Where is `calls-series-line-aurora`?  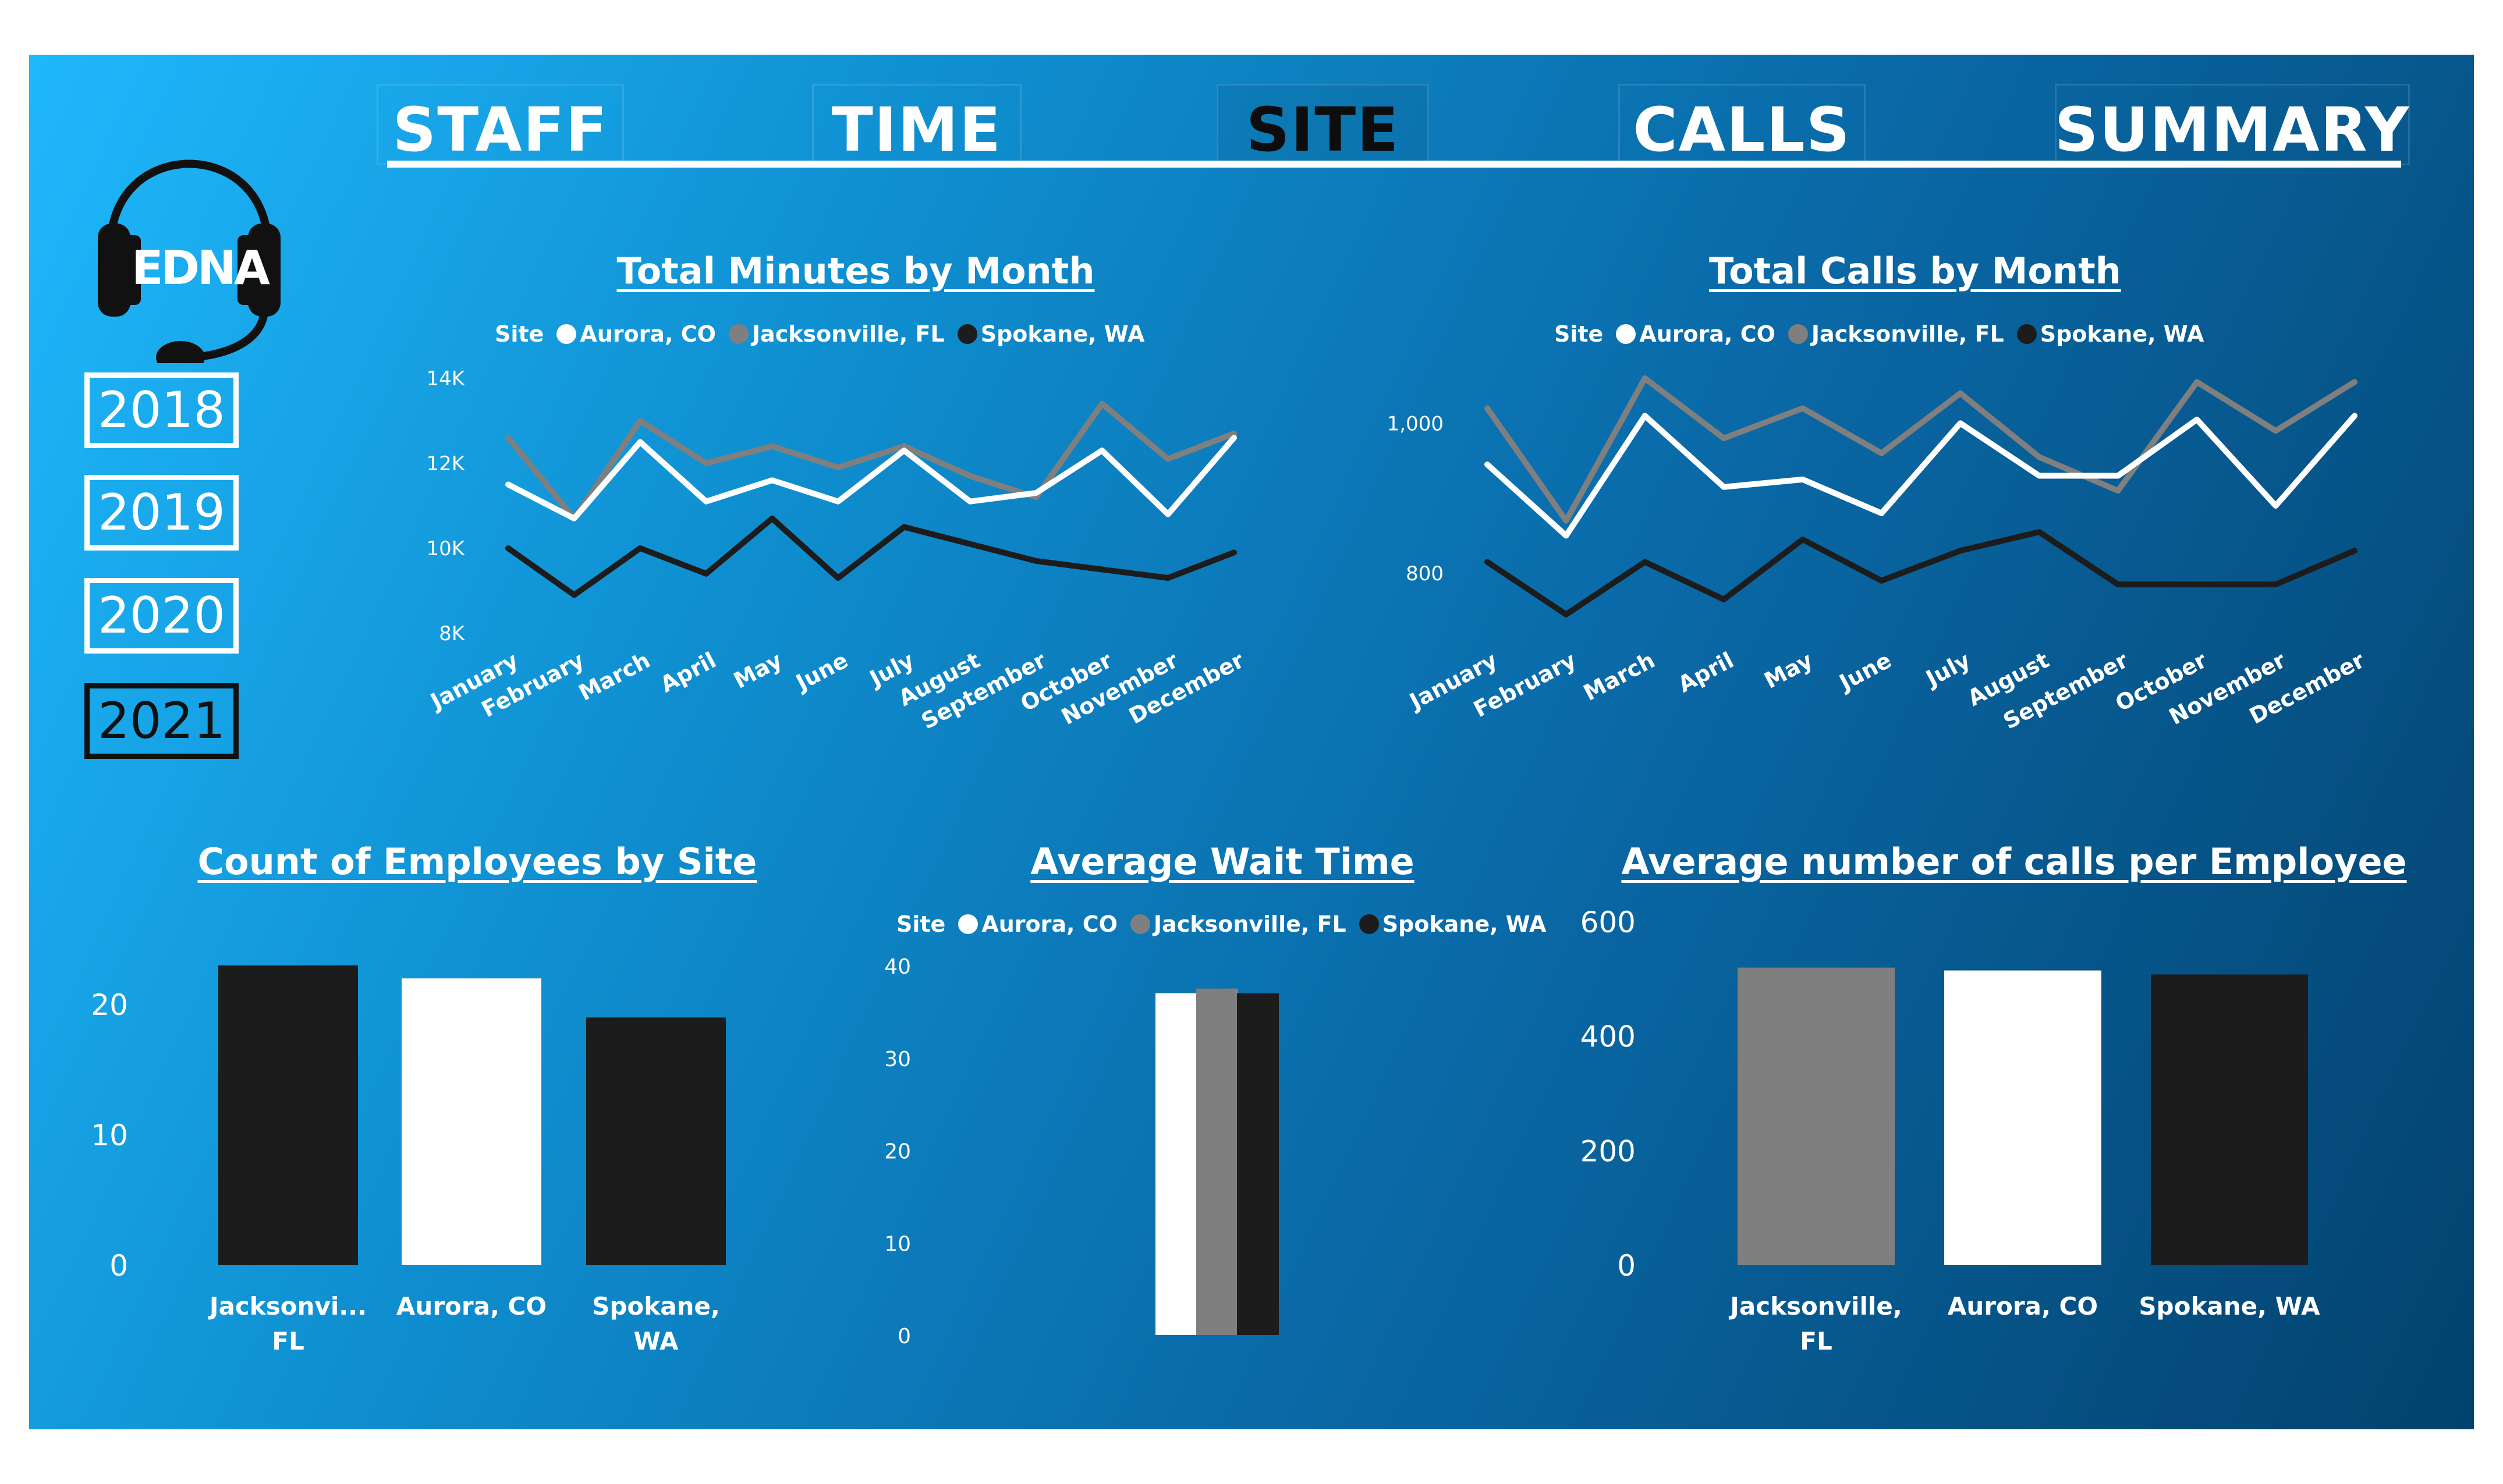
calls-series-line-aurora is located at coordinates (1920, 476).